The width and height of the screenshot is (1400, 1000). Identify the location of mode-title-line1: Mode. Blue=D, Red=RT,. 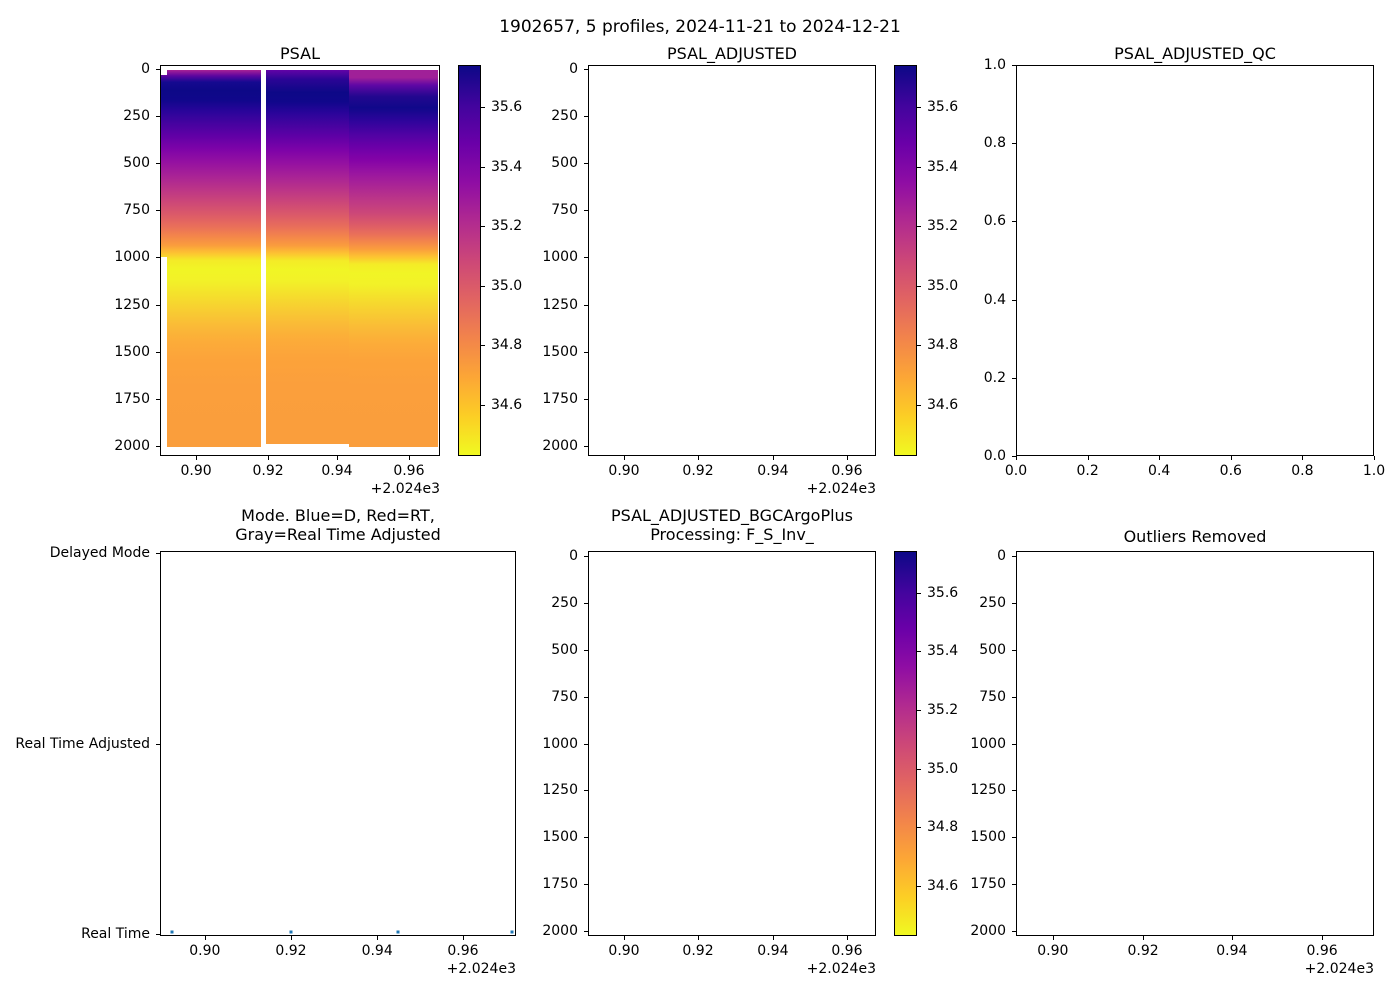
(338, 515).